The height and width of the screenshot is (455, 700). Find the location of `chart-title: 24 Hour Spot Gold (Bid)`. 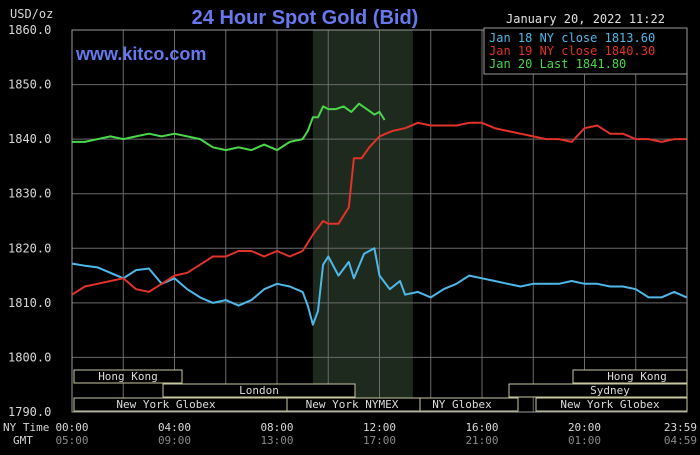

chart-title: 24 Hour Spot Gold (Bid) is located at coordinates (305, 18).